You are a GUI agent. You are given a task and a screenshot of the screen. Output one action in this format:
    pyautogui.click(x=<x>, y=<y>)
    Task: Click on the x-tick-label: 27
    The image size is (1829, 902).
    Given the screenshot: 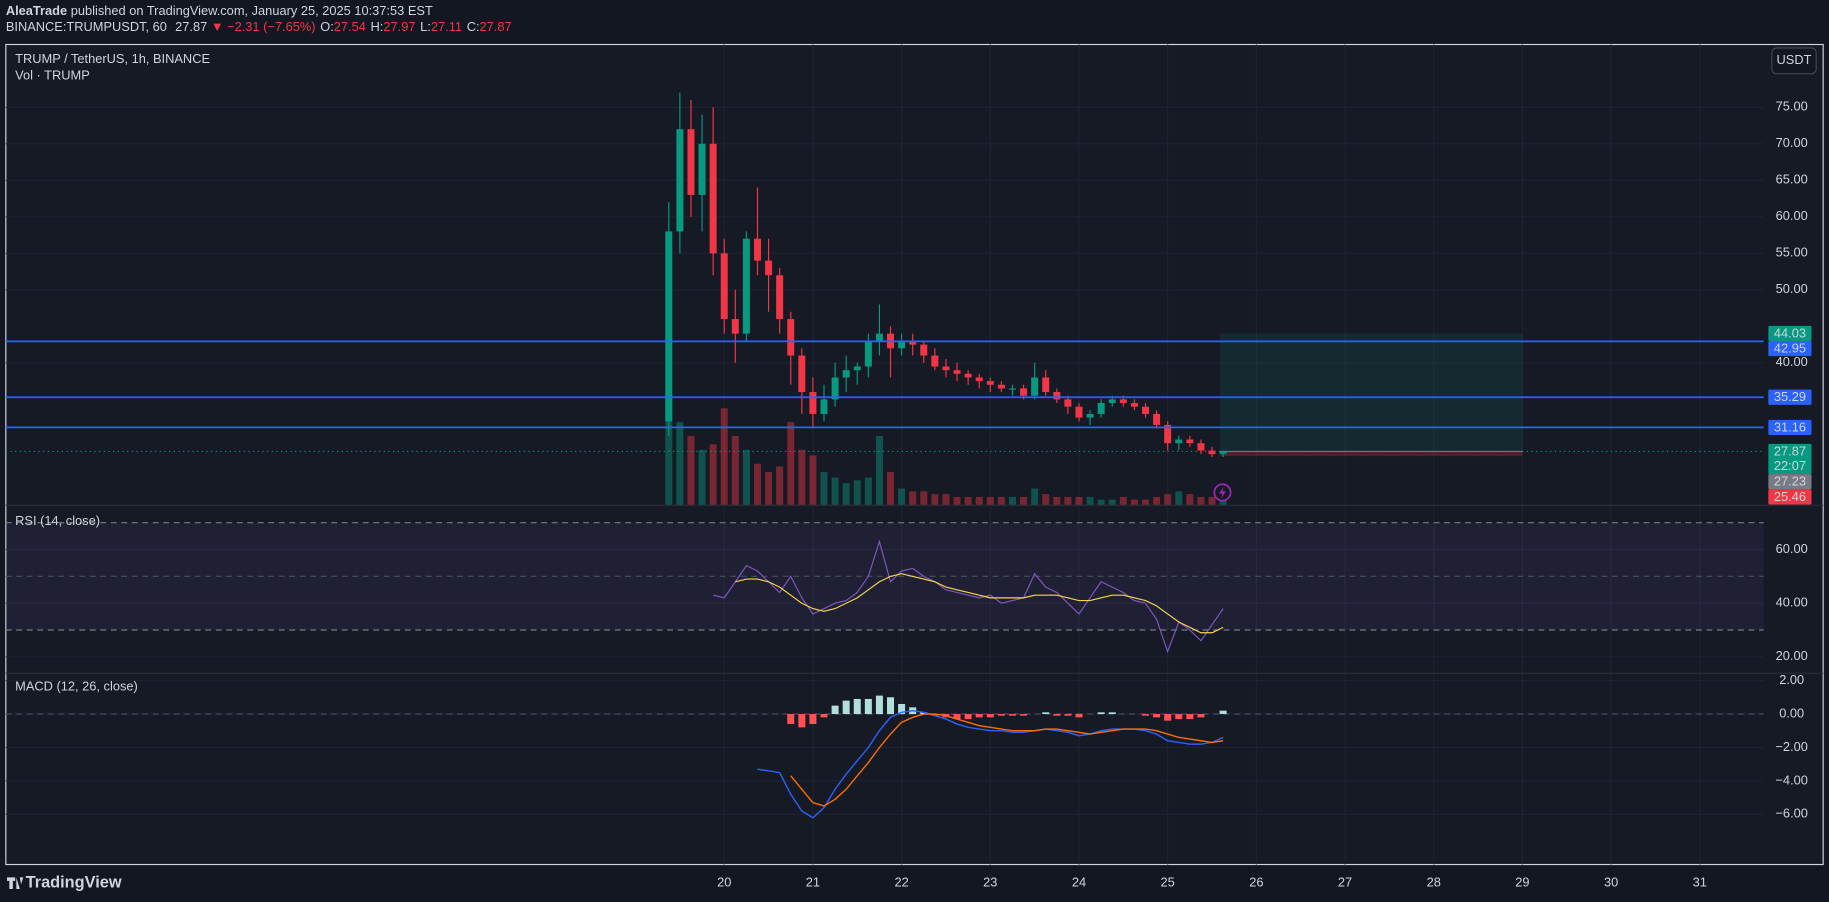 What is the action you would take?
    pyautogui.click(x=1345, y=882)
    